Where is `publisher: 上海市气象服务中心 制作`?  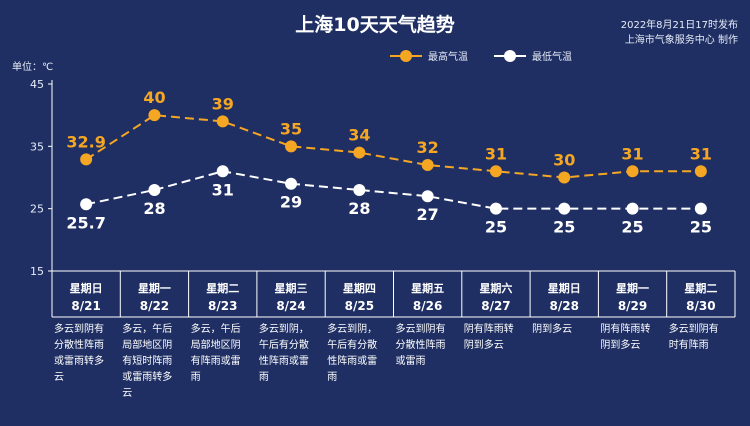
publisher: 上海市气象服务中心 制作 is located at coordinates (681, 40).